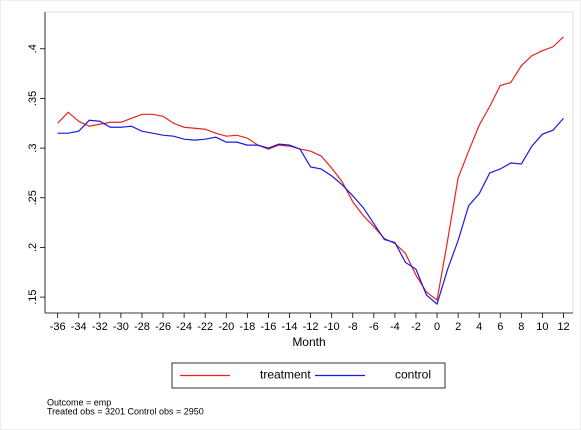 Image resolution: width=581 pixels, height=430 pixels. I want to click on x-tick-label: -6, so click(374, 327).